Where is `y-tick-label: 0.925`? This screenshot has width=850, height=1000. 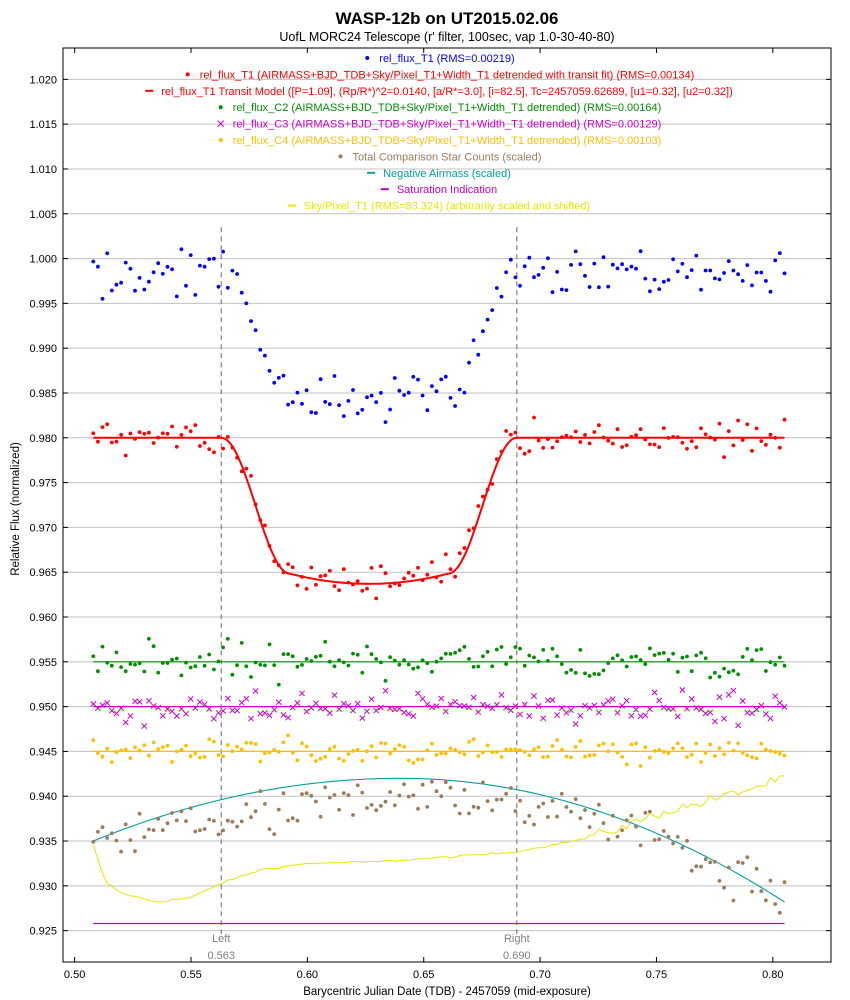 y-tick-label: 0.925 is located at coordinates (43, 932).